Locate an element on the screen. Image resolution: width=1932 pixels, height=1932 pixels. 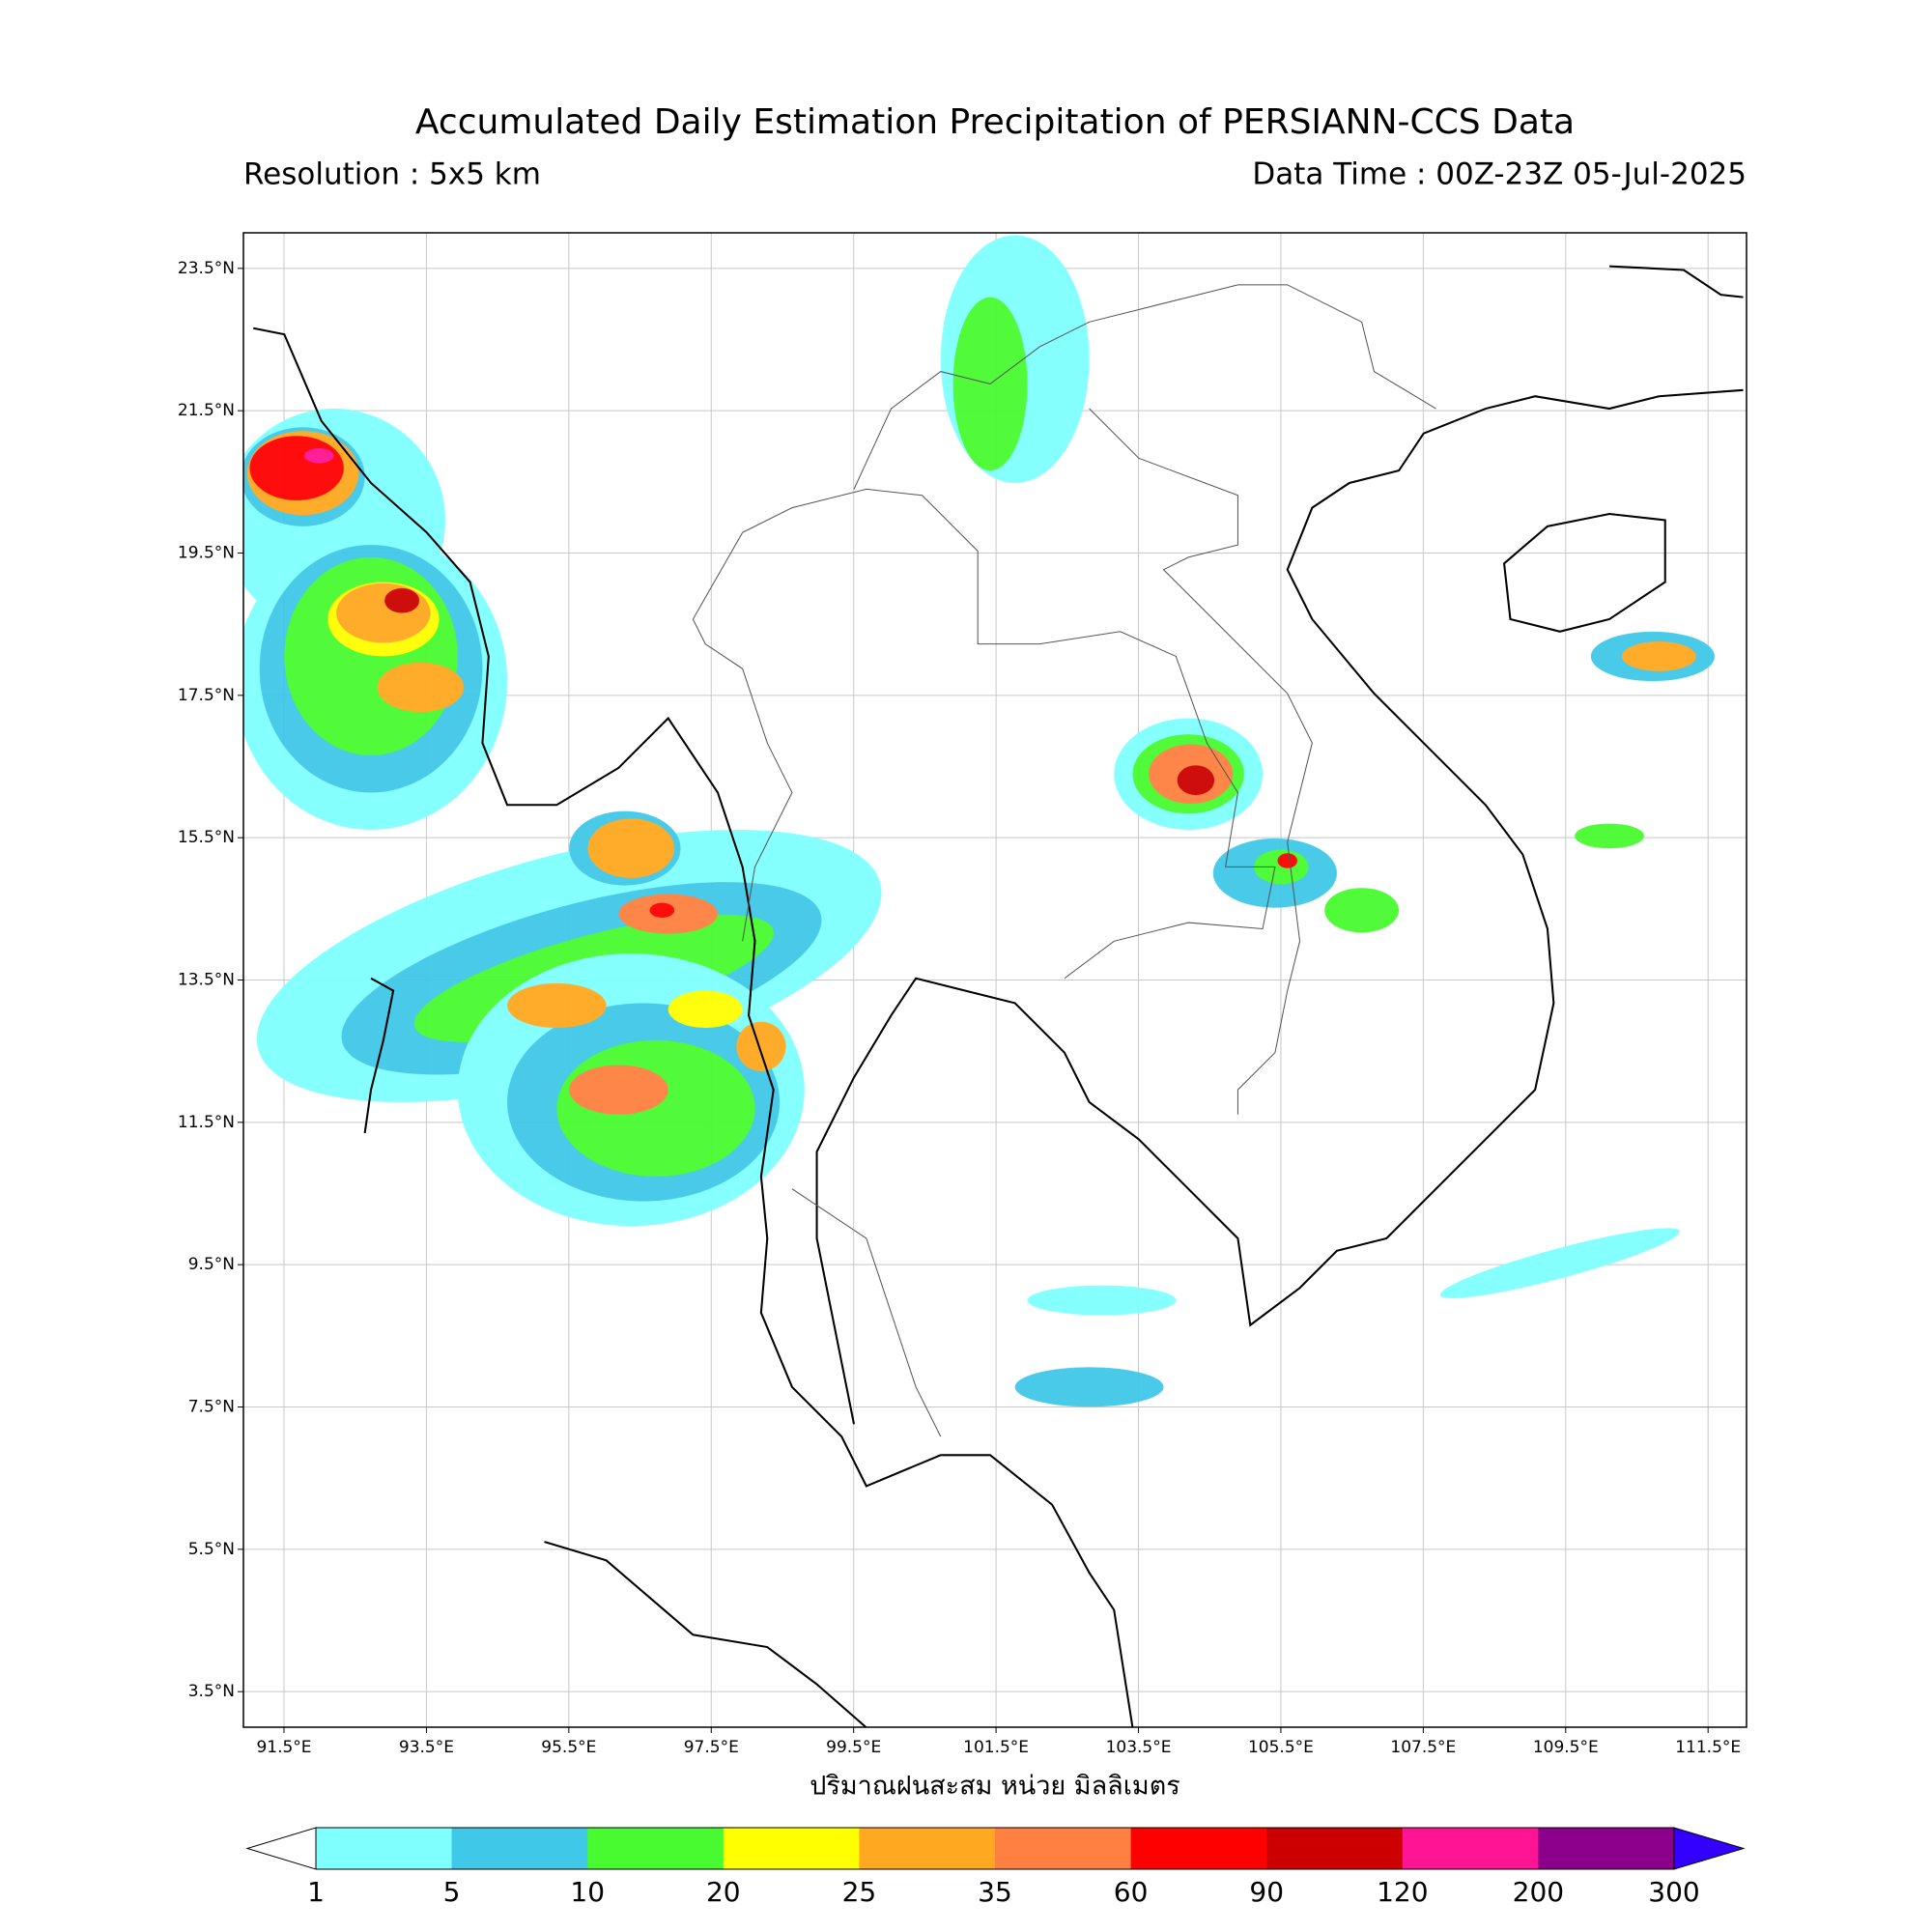
colorbar-label: 35 is located at coordinates (995, 1892).